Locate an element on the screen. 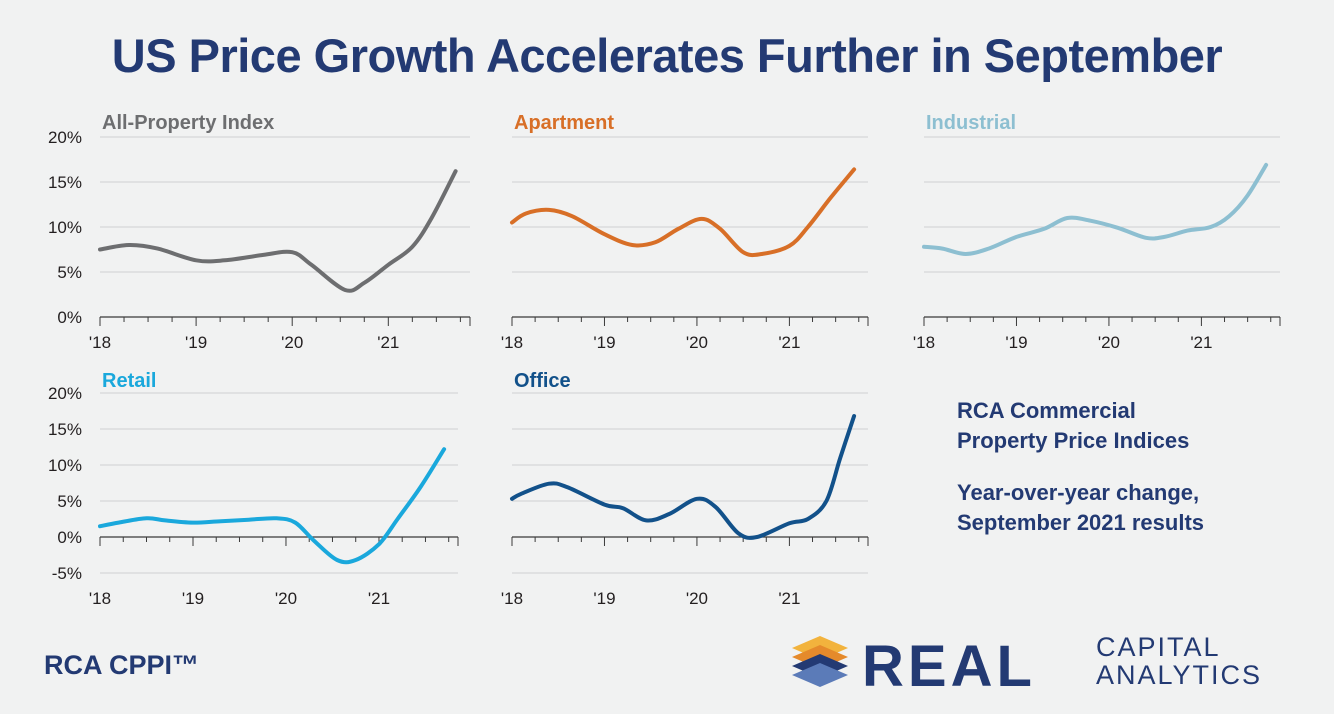 The image size is (1334, 714). y-tick-label: -5% is located at coordinates (67, 573).